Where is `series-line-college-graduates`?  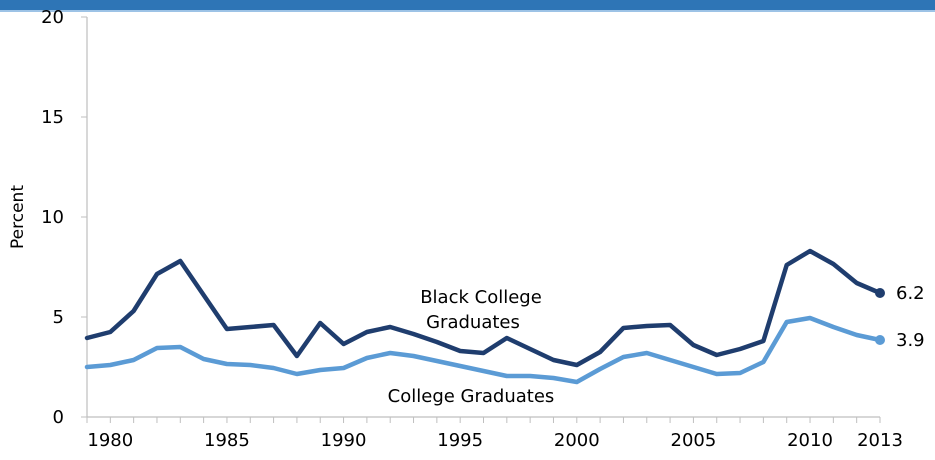
series-line-college-graduates is located at coordinates (483, 350).